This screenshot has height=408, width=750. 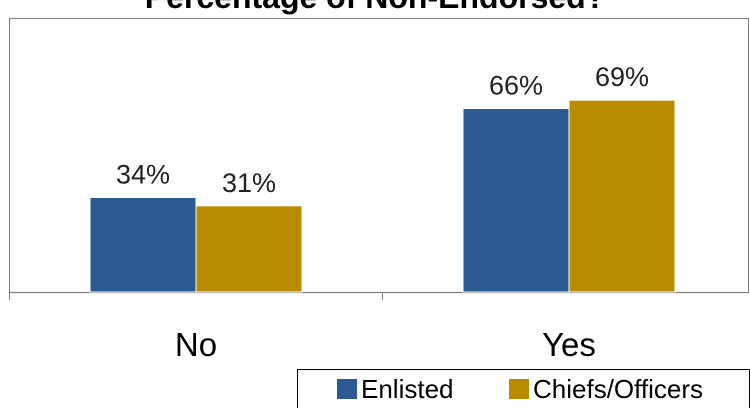 I want to click on legend-swatch-chiefs-officers, so click(x=519, y=389).